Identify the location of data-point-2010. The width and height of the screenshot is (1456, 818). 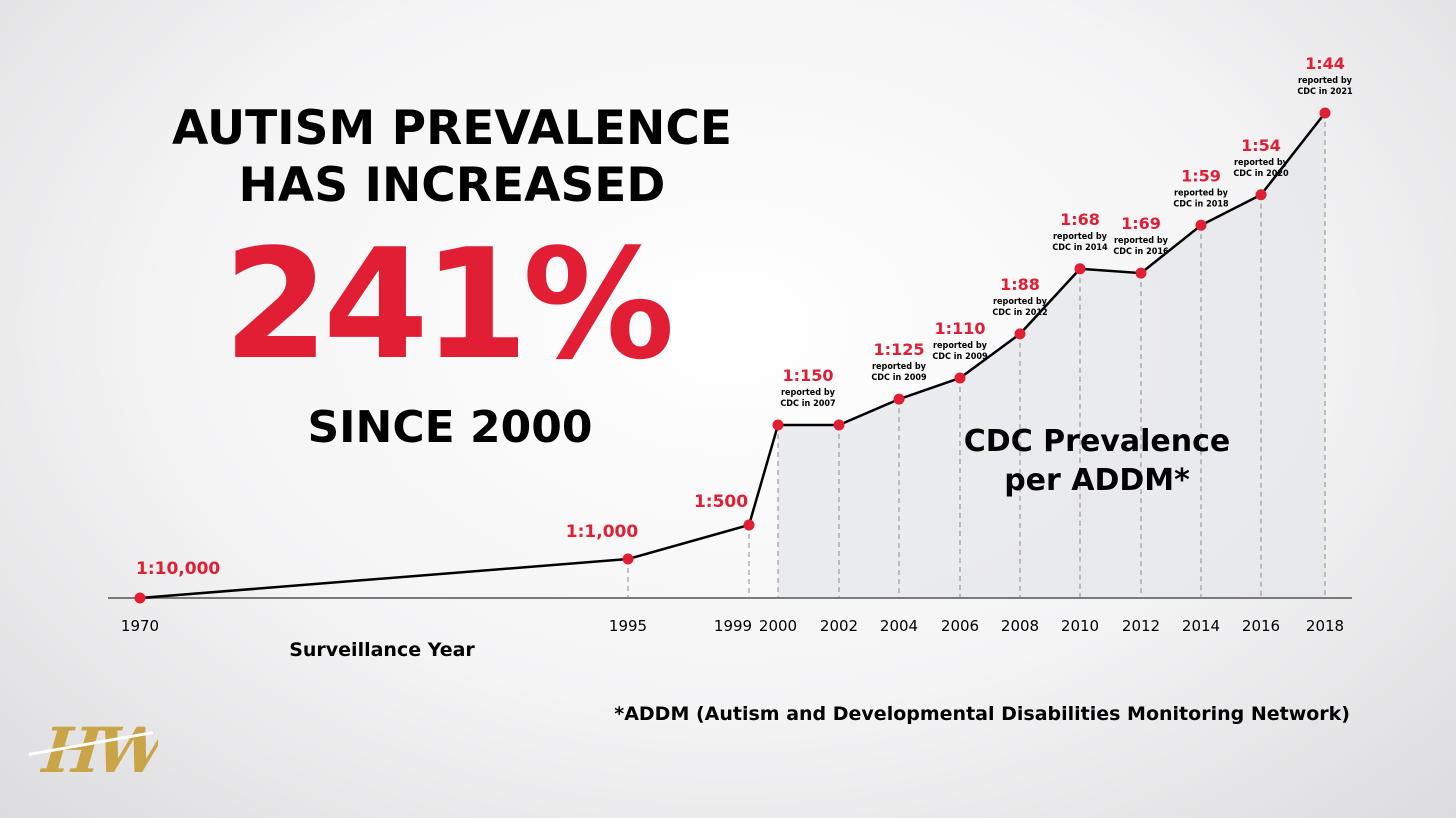
(1080, 269).